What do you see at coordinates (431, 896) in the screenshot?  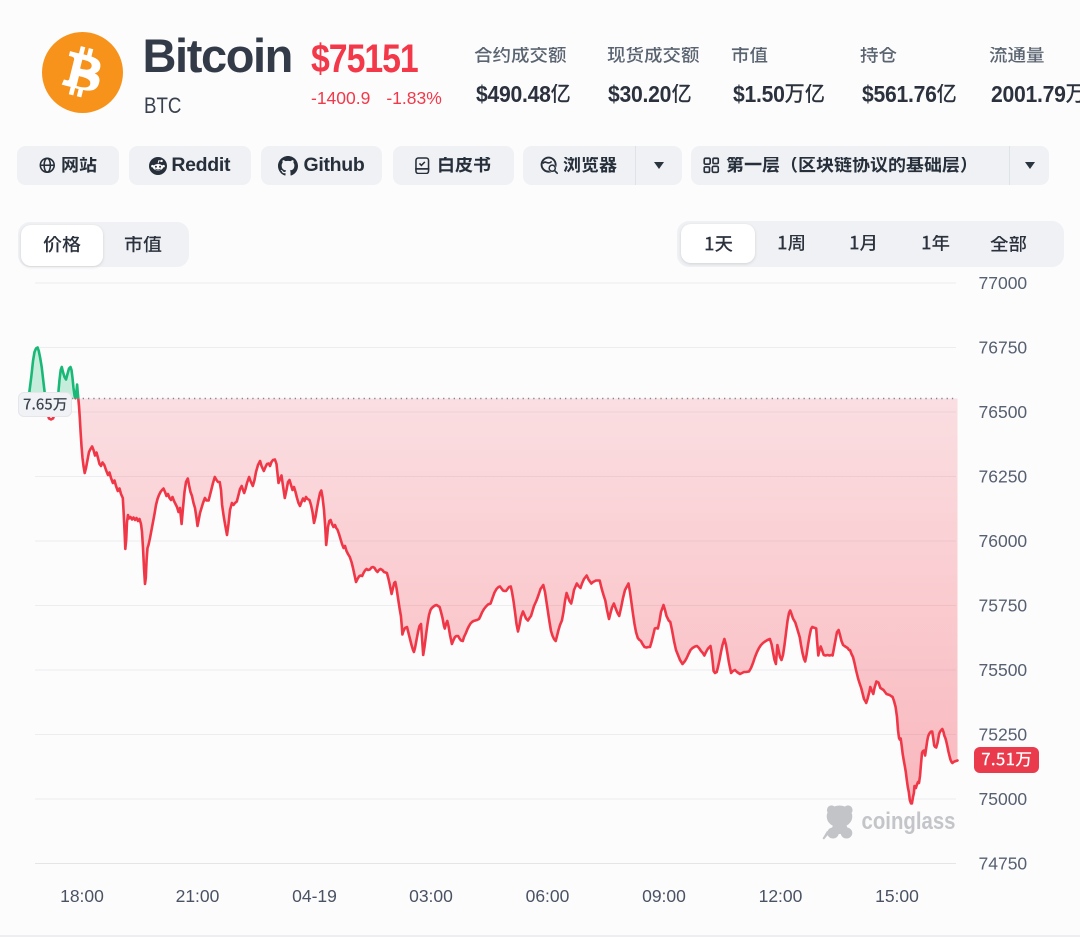 I see `svg-text: 03:00` at bounding box center [431, 896].